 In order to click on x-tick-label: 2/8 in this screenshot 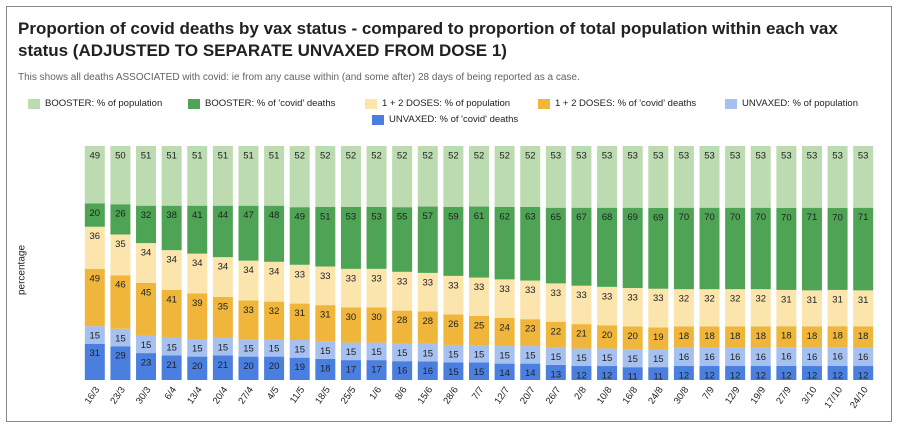, I will do `click(580, 393)`.